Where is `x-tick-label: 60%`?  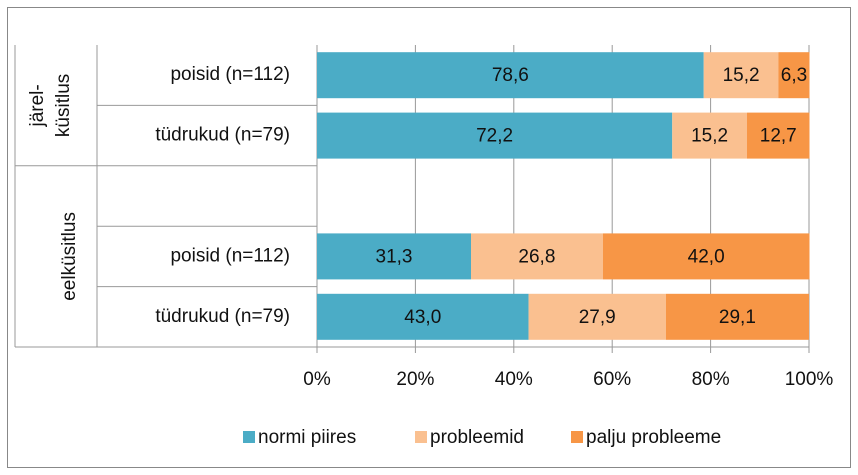 x-tick-label: 60% is located at coordinates (612, 379).